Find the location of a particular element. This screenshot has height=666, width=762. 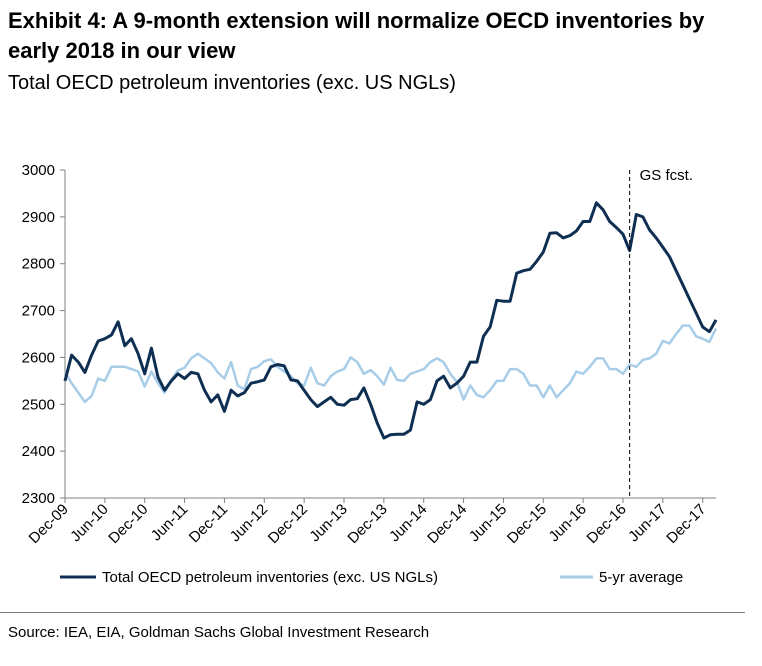

x-tick-label: Dec-10 is located at coordinates (128, 524).